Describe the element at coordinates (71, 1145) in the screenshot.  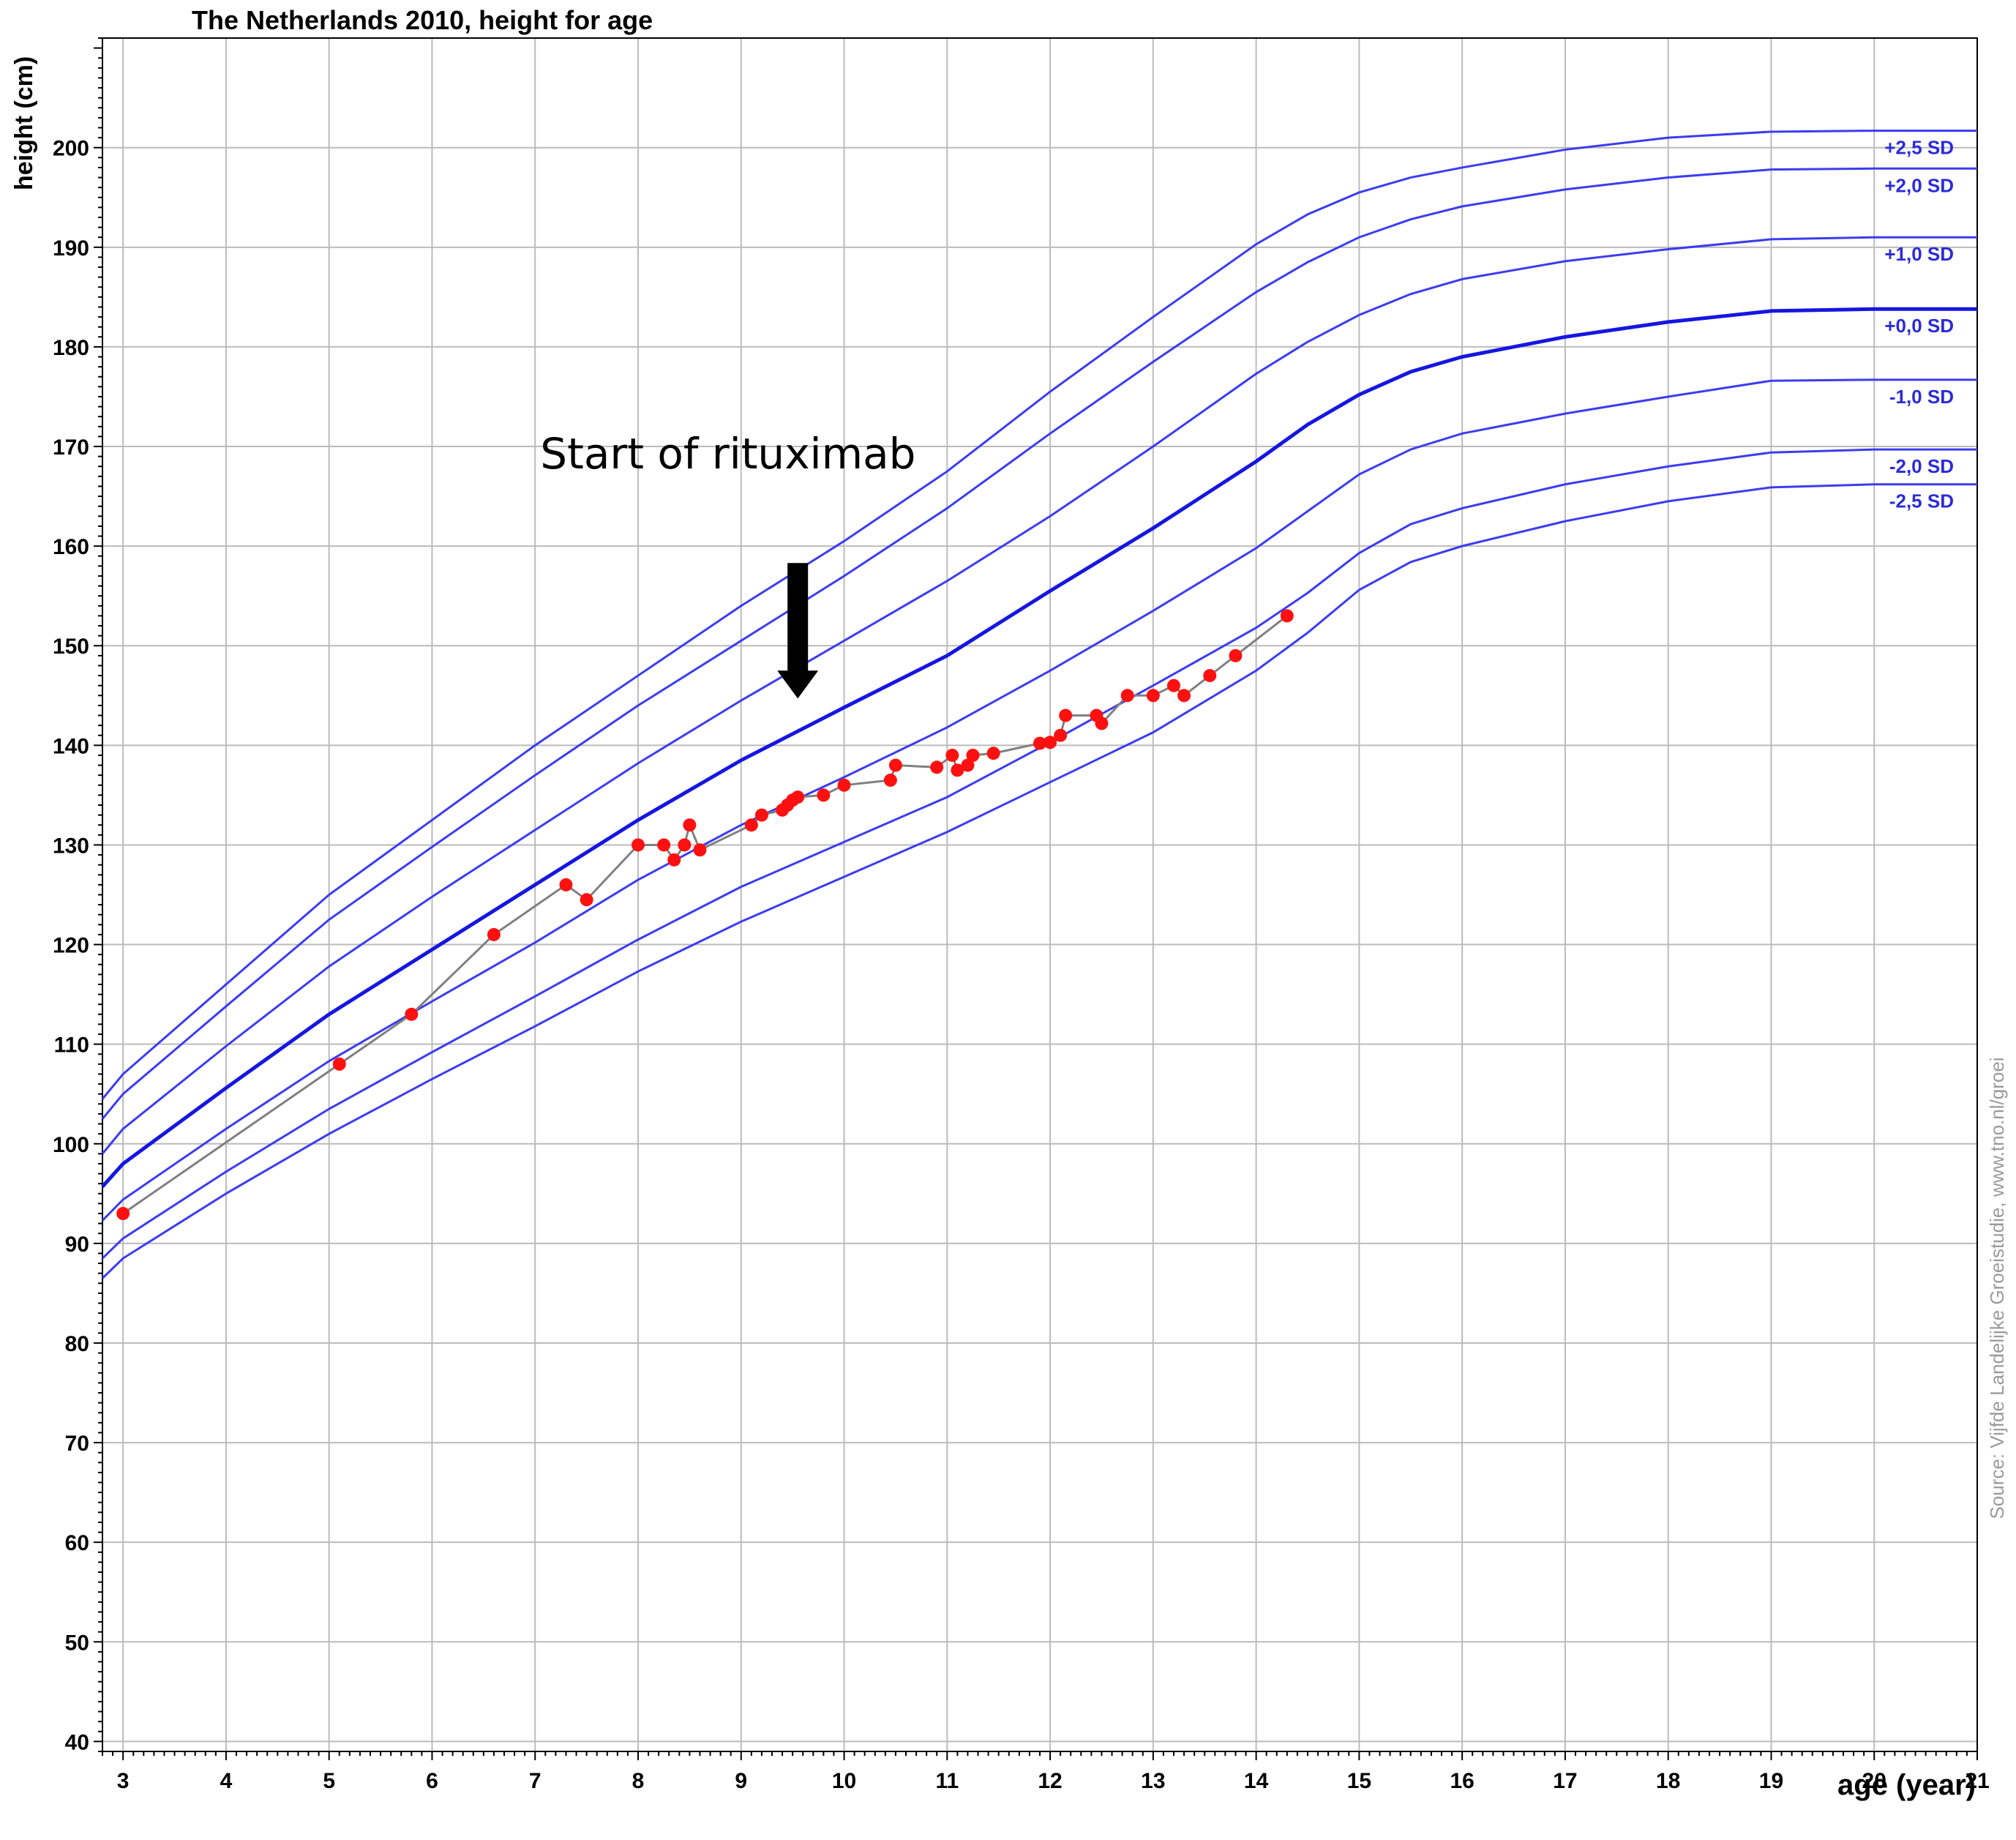
I see `y-tick-label: 100` at that location.